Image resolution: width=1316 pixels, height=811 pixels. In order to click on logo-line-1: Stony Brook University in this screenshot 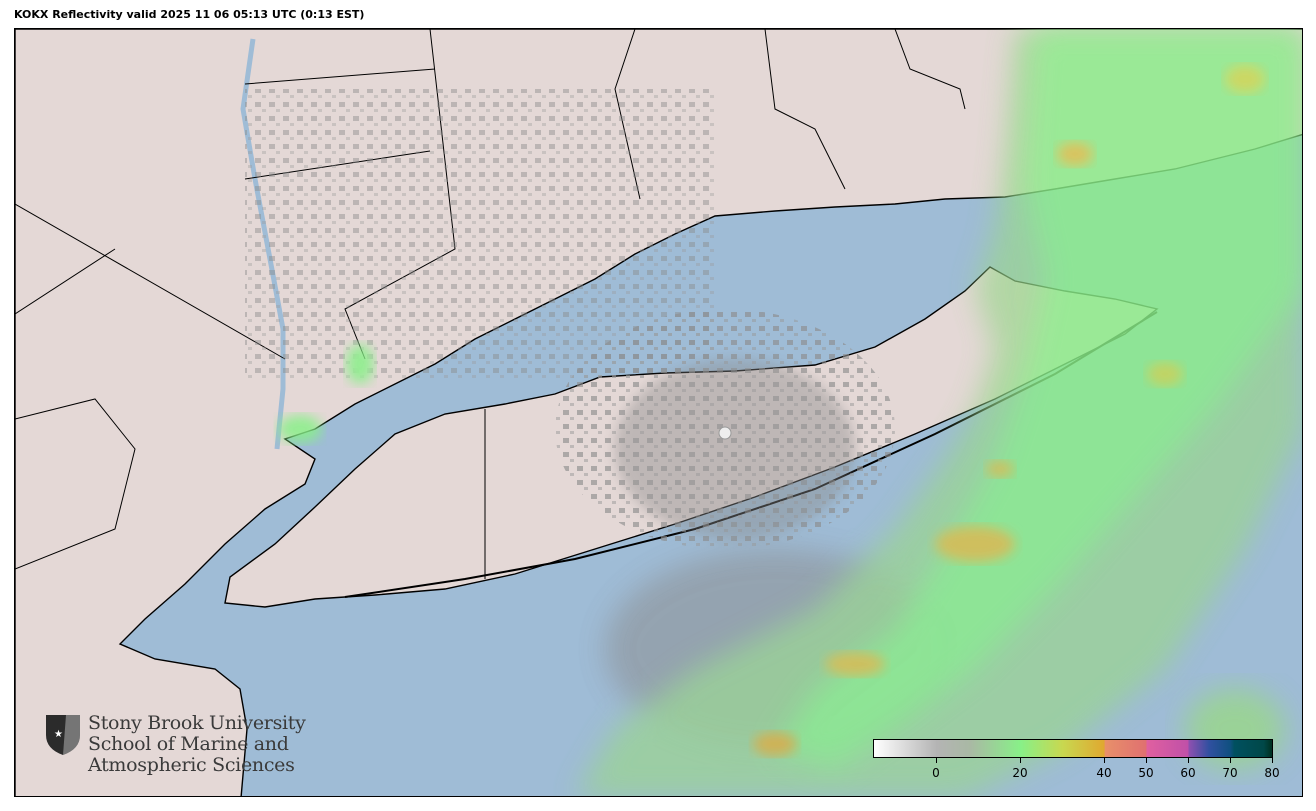, I will do `click(197, 723)`.